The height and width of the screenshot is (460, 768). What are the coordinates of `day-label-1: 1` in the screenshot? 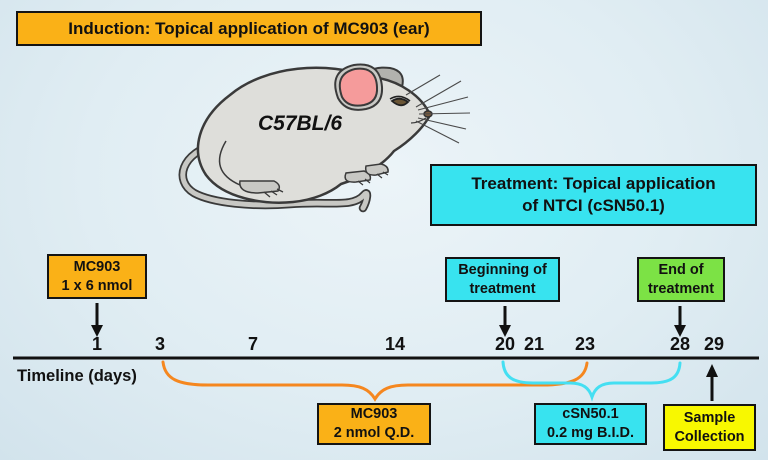 It's located at (97, 344).